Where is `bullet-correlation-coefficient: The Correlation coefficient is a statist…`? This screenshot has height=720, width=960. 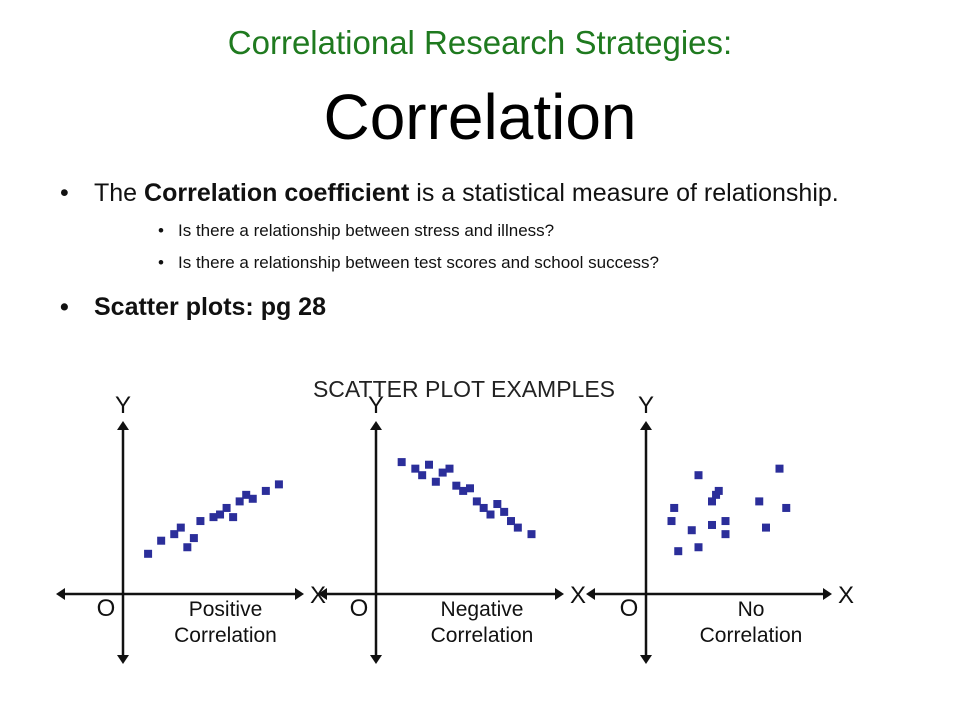
bullet-correlation-coefficient: The Correlation coefficient is a statist… is located at coordinates (486, 193).